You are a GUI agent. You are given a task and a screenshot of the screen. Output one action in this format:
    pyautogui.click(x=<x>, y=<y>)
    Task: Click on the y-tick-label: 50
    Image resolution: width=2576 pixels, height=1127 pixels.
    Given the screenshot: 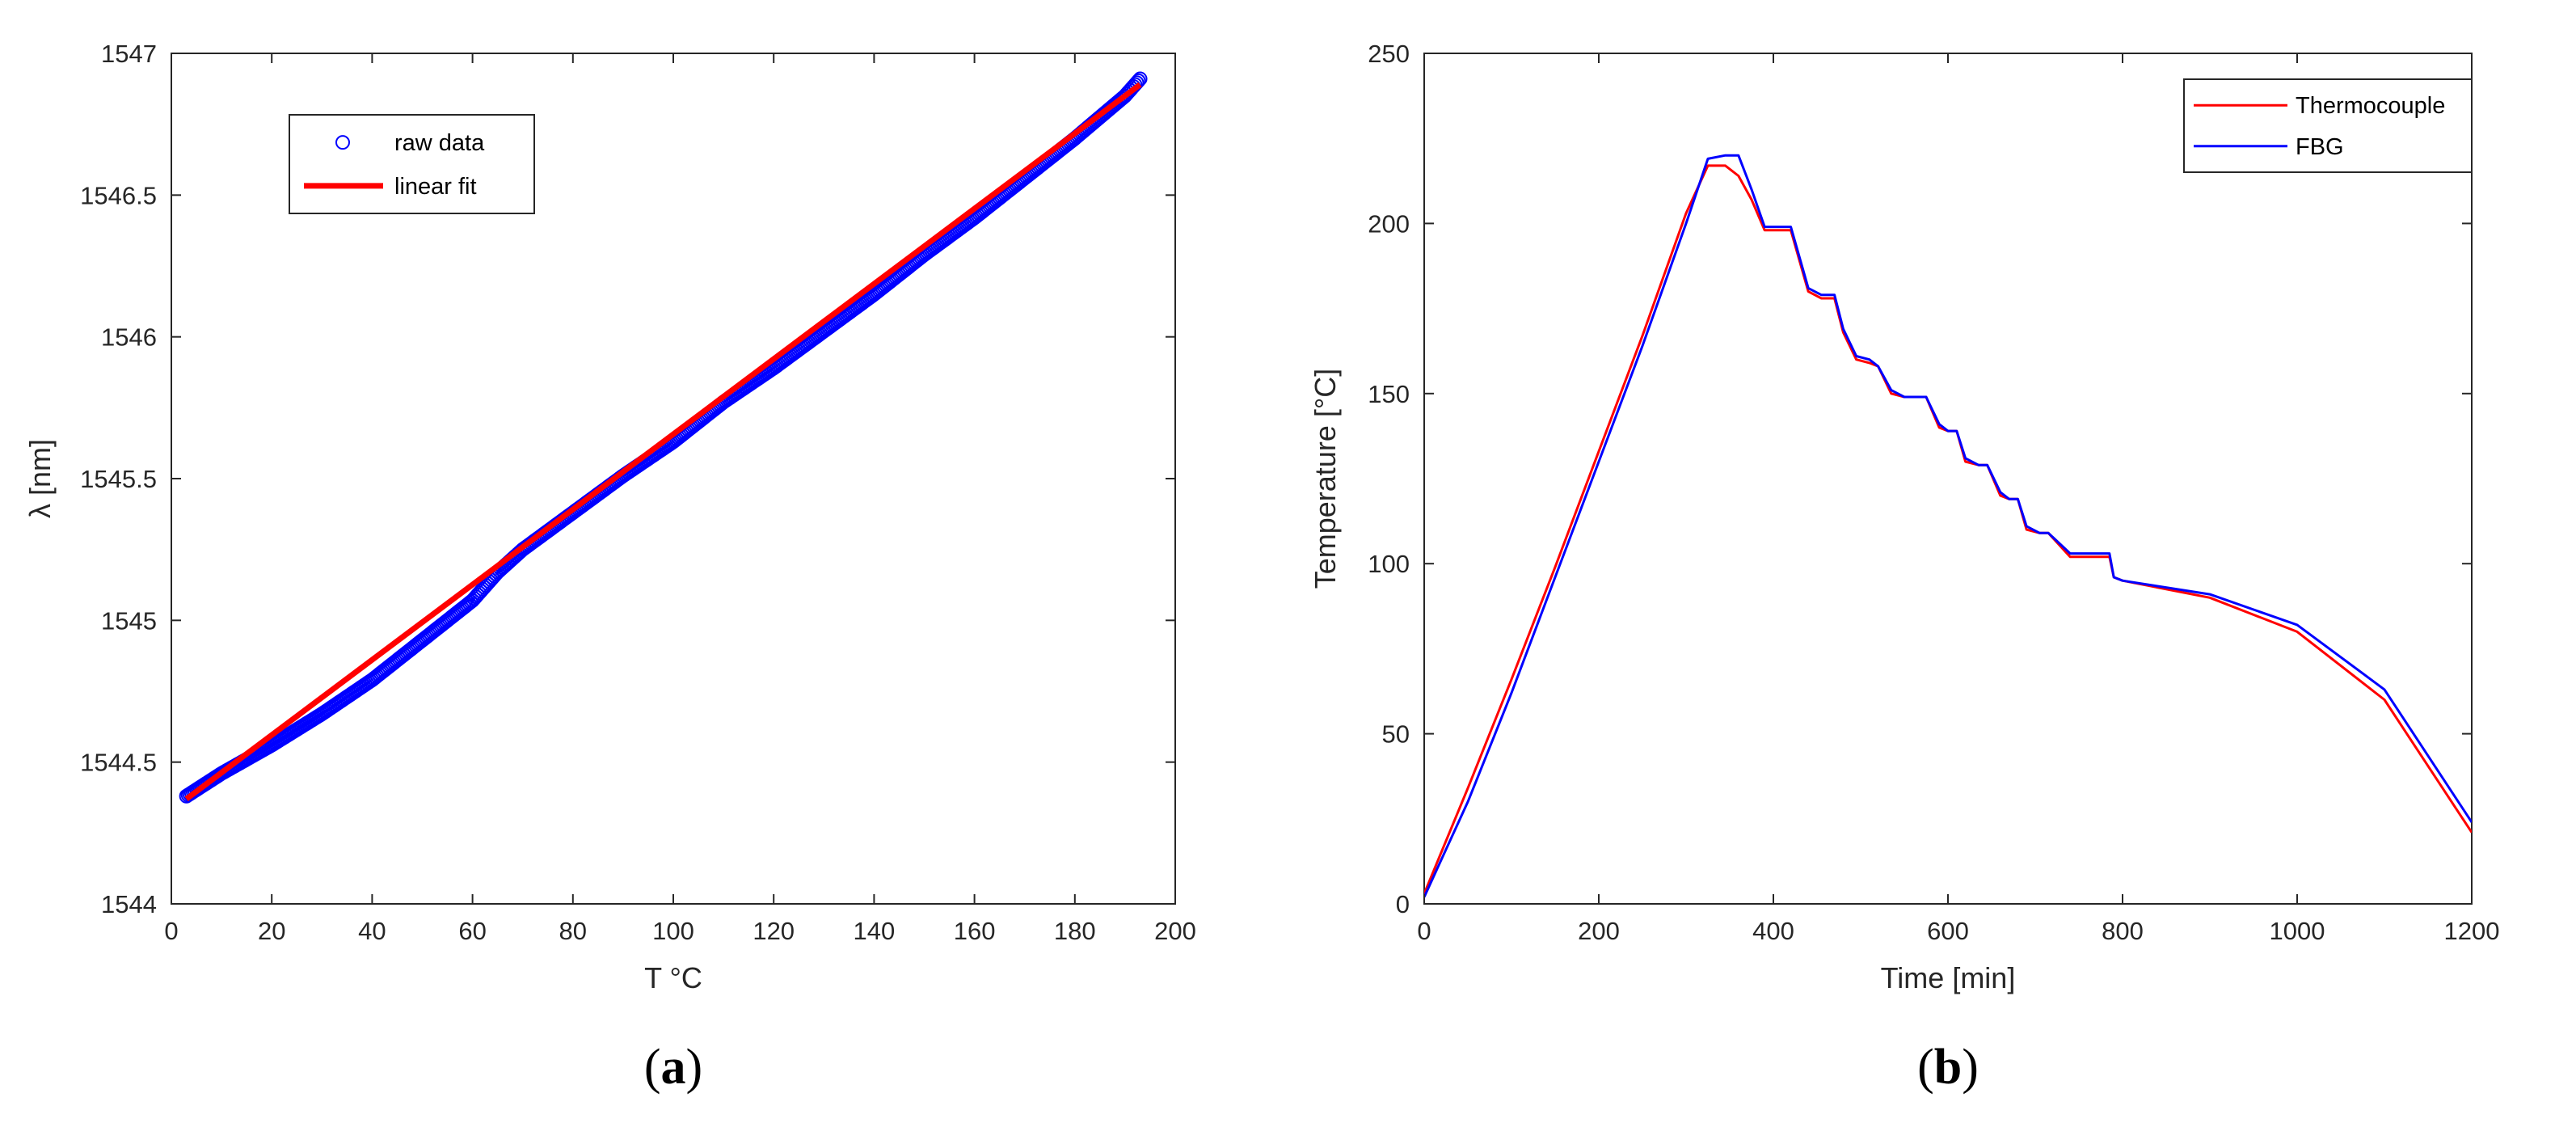 What is the action you would take?
    pyautogui.click(x=1396, y=734)
    